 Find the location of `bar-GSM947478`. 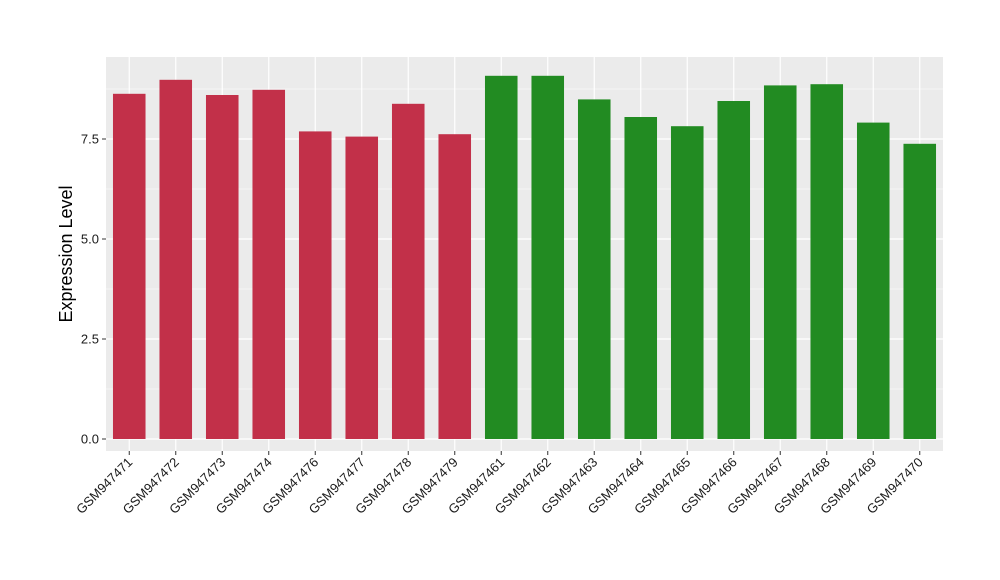

bar-GSM947478 is located at coordinates (408, 271).